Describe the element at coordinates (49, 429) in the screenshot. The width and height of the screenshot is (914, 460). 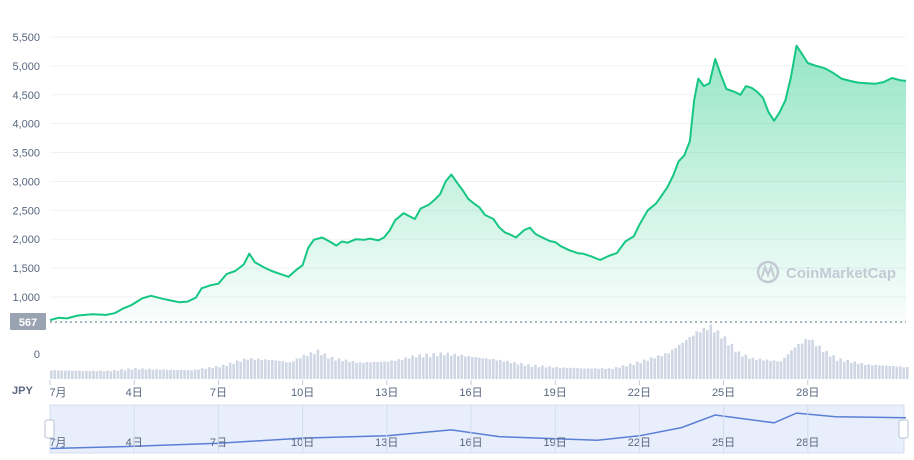
I see `navigator-left-handle` at that location.